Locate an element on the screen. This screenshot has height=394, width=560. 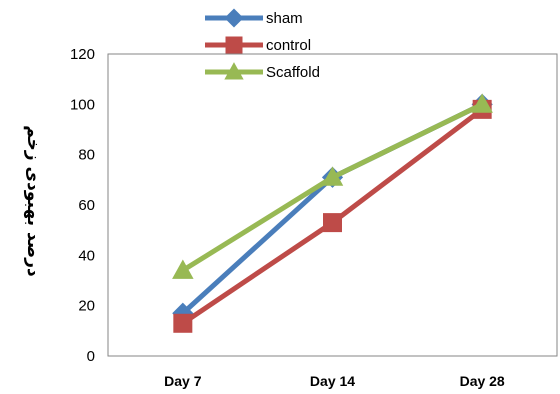
legend-item-control: control is located at coordinates (258, 45).